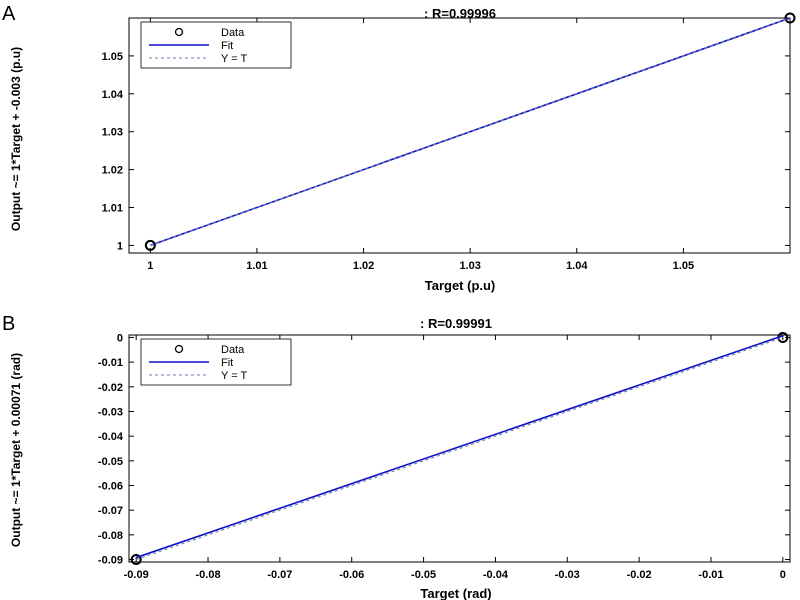 This screenshot has height=600, width=800. What do you see at coordinates (233, 33) in the screenshot?
I see `legend-label-a-0: Data` at bounding box center [233, 33].